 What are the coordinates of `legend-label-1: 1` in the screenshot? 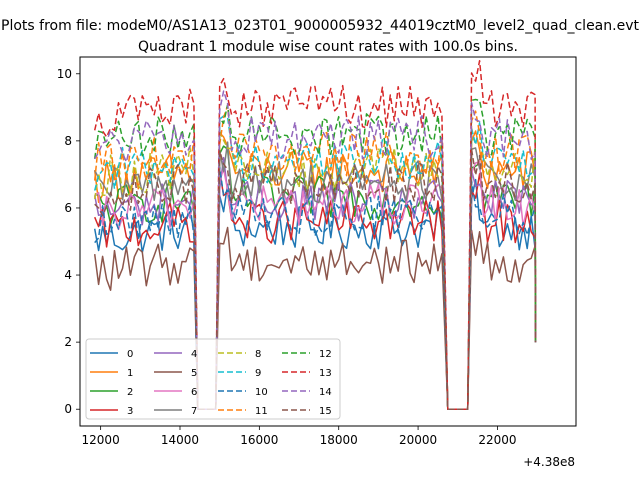 It's located at (130, 373).